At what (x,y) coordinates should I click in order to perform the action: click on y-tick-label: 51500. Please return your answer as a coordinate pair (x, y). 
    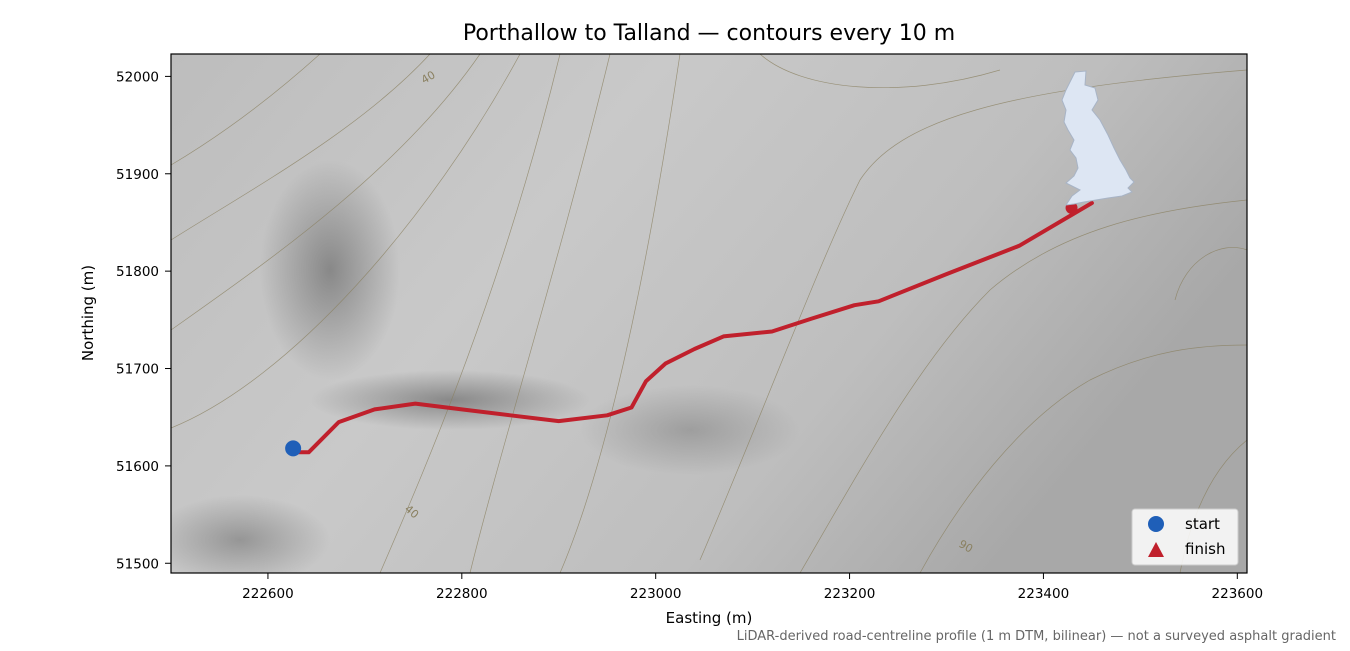
    Looking at the image, I should click on (137, 564).